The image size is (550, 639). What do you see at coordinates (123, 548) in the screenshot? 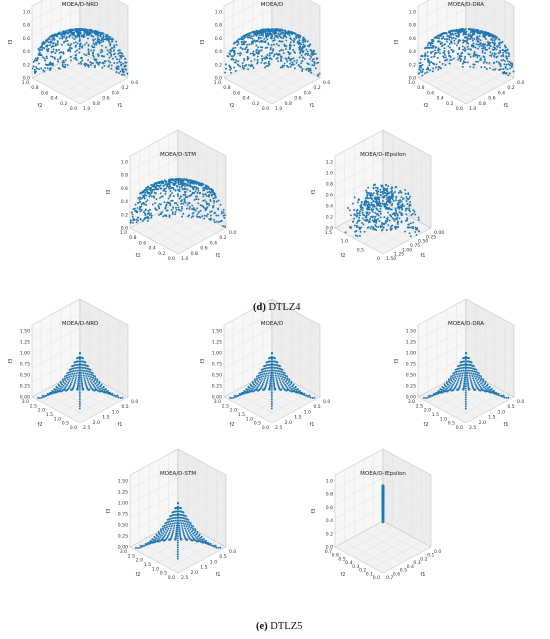
I see `z-tick-label: 0.00` at bounding box center [123, 548].